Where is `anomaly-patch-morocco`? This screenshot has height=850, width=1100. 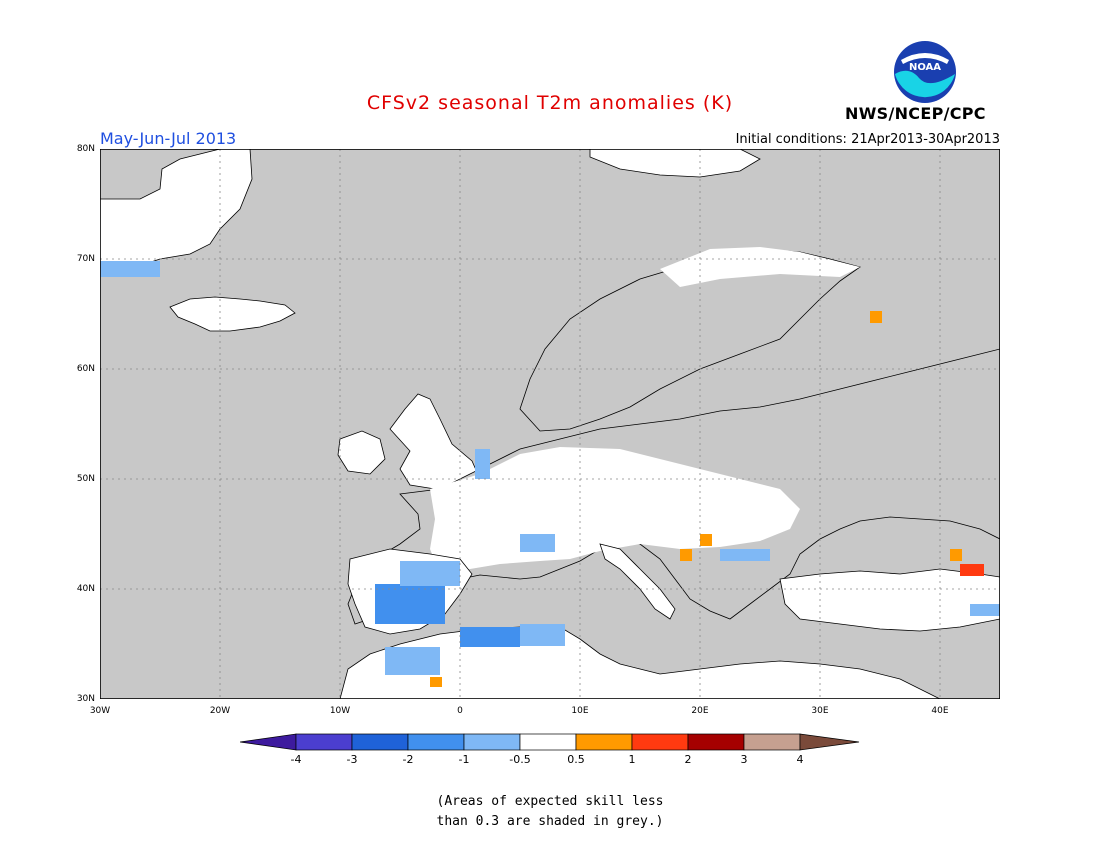 anomaly-patch-morocco is located at coordinates (412, 661).